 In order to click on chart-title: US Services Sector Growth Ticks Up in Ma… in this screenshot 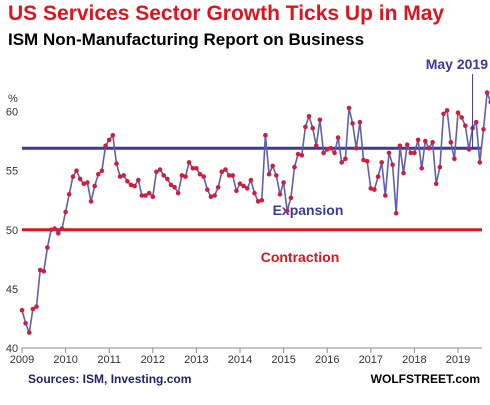, I will do `click(226, 13)`.